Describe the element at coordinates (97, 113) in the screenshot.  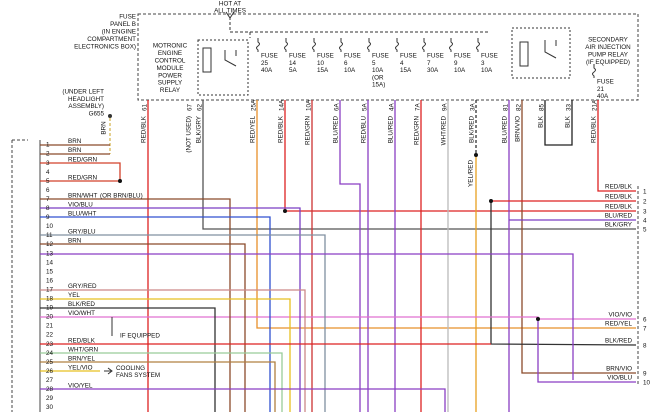
I see `ground-label: G655` at that location.